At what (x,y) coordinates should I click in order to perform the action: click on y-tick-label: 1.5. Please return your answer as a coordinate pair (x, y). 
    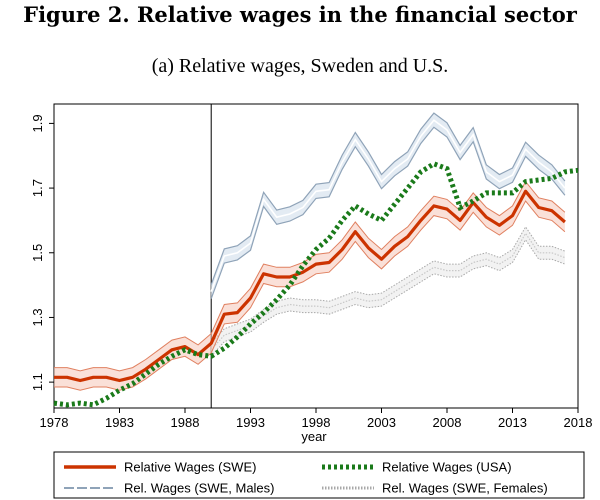
    Looking at the image, I should click on (37, 253).